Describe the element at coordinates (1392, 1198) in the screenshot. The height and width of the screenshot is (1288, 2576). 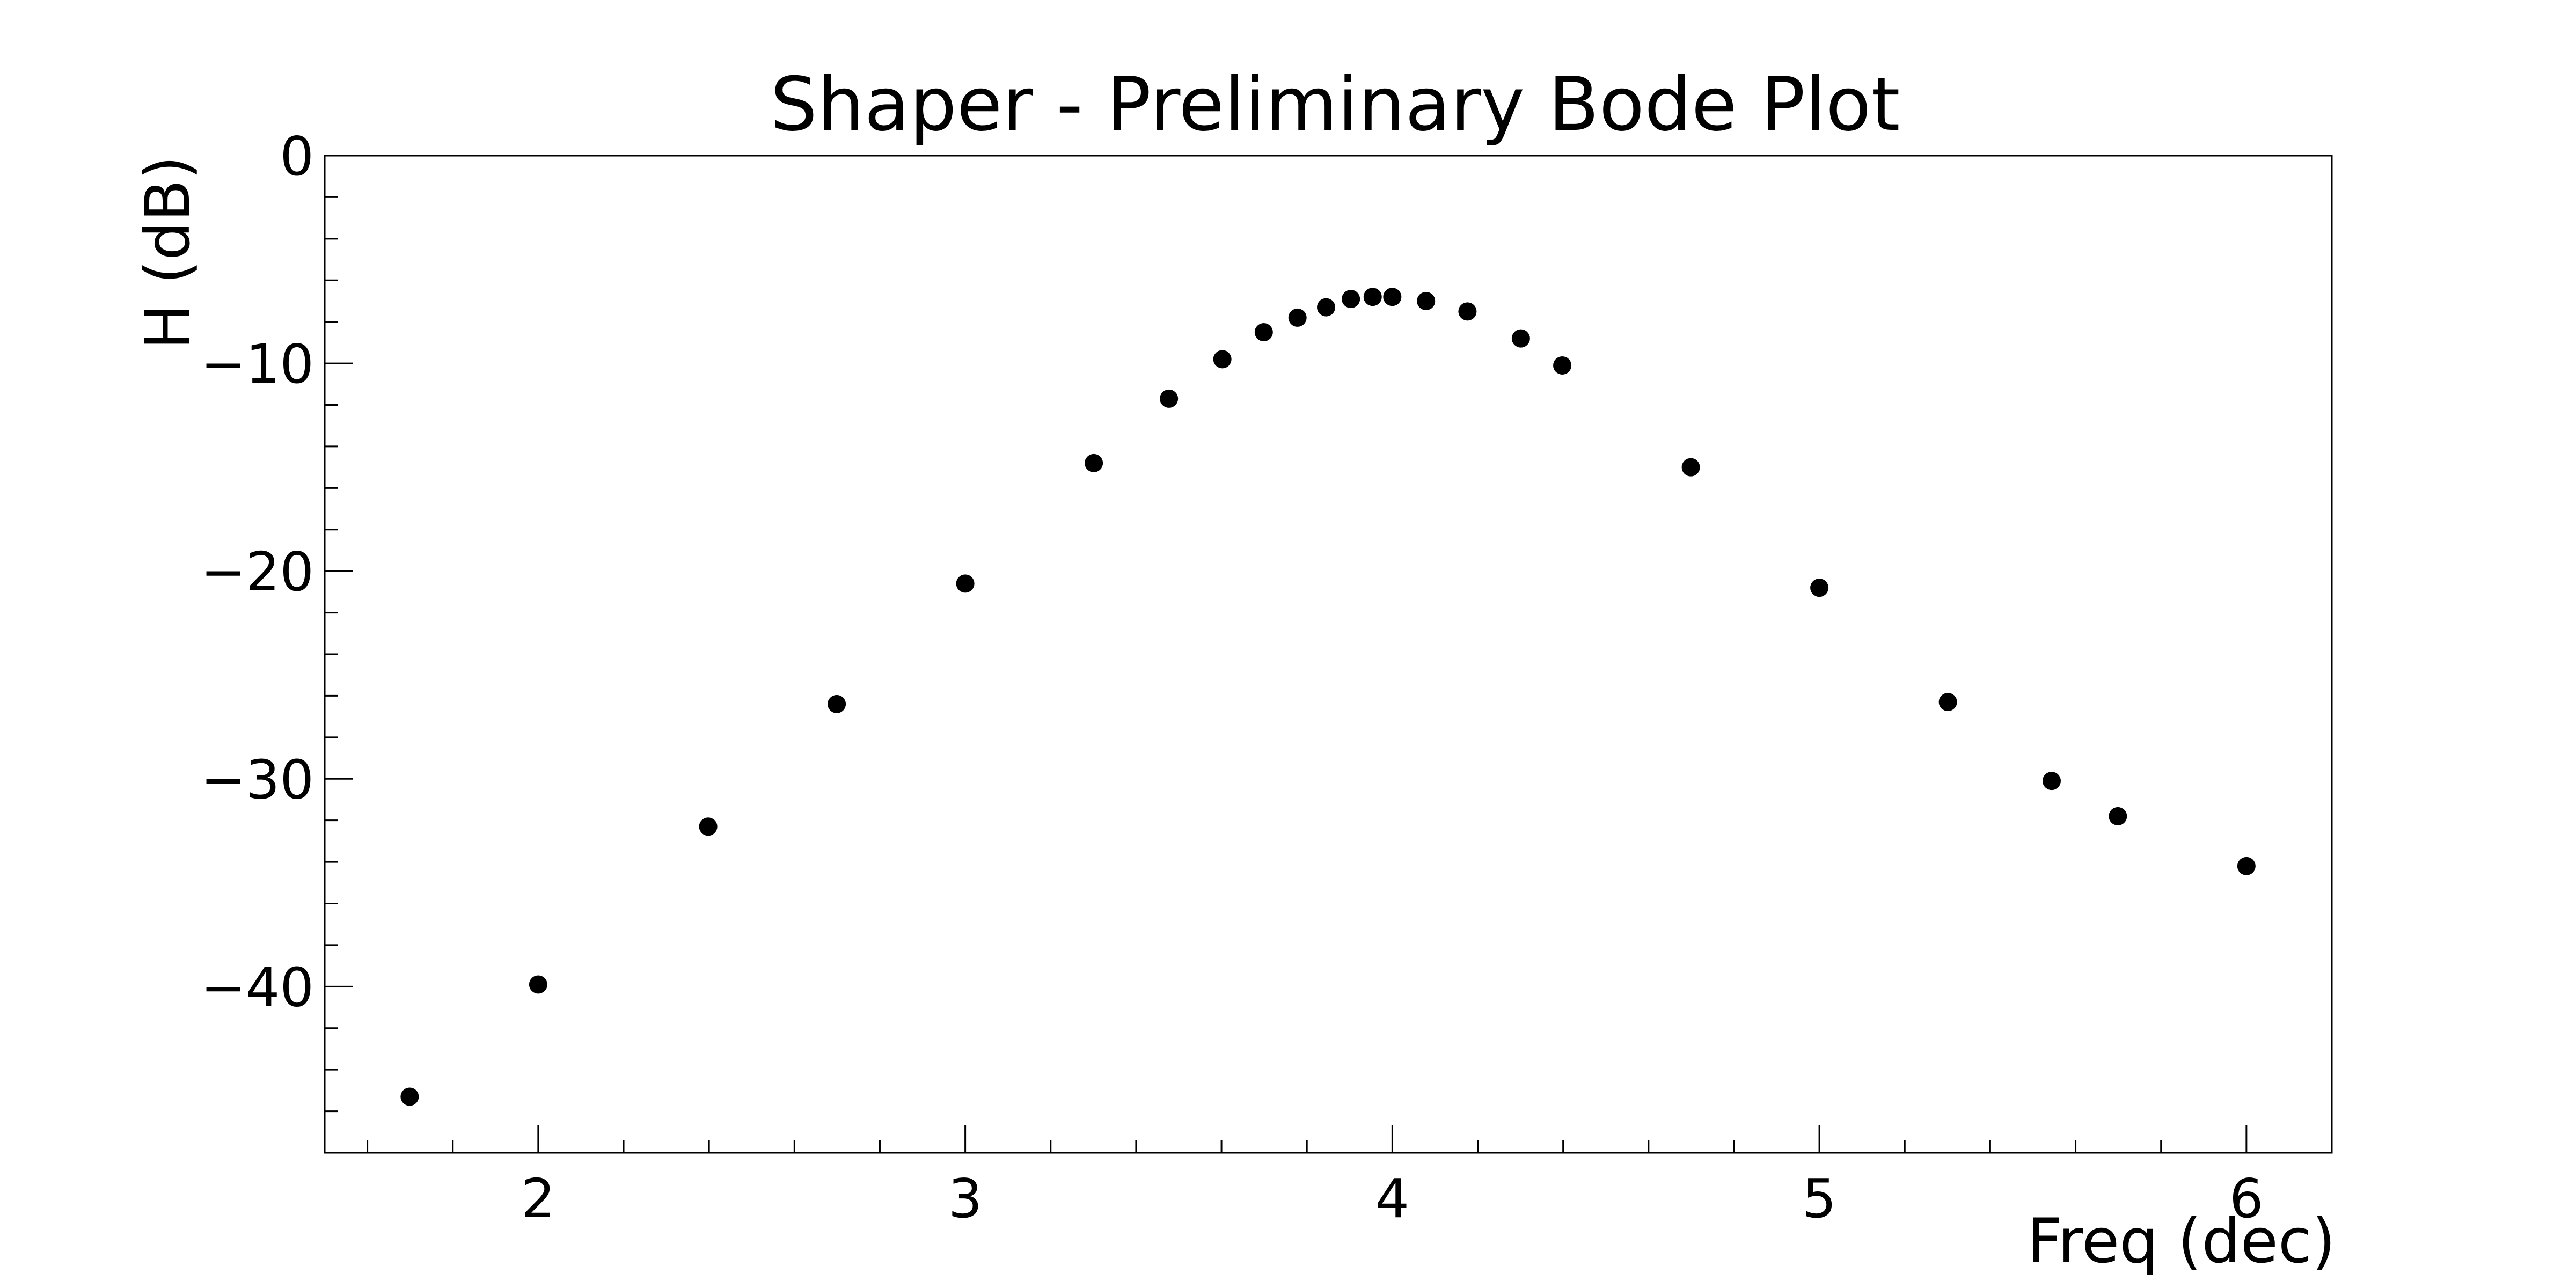
I see `x-tick-label: 4` at that location.